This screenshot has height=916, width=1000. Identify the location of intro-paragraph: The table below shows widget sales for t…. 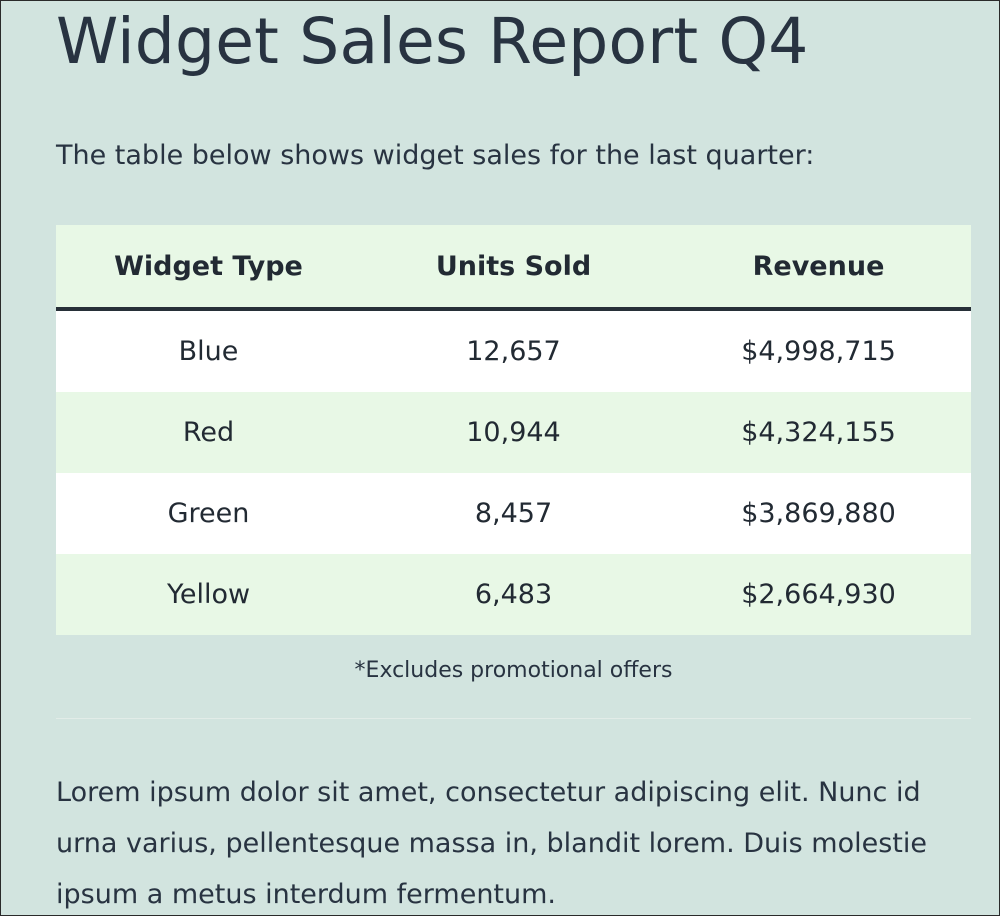
(435, 155).